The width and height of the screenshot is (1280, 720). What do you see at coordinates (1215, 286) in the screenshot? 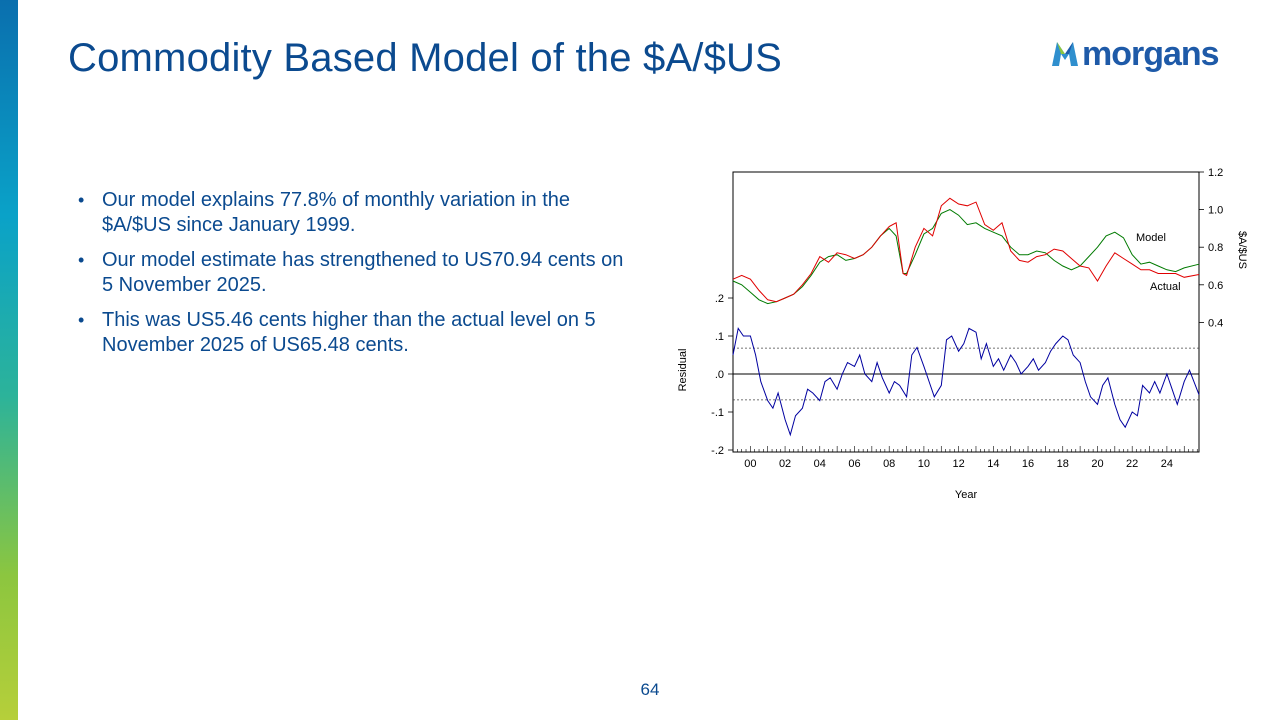
I see `upper-y-tick-label: 0.6` at bounding box center [1215, 286].